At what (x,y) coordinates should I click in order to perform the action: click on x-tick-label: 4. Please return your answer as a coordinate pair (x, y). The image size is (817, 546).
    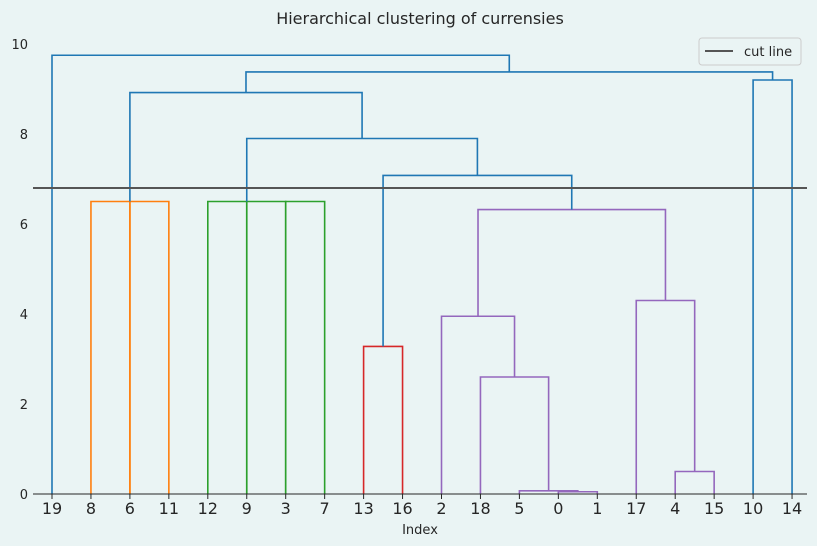
    Looking at the image, I should click on (675, 508).